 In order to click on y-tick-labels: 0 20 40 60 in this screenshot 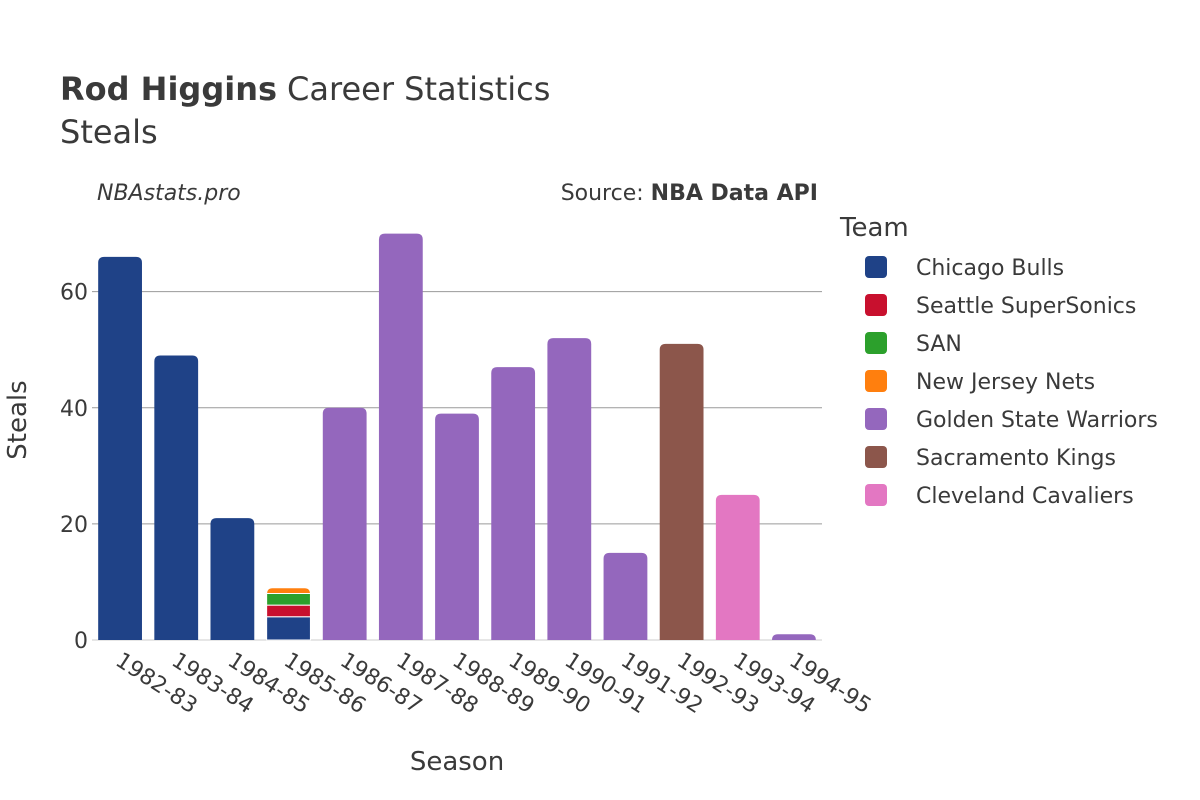, I will do `click(74, 467)`.